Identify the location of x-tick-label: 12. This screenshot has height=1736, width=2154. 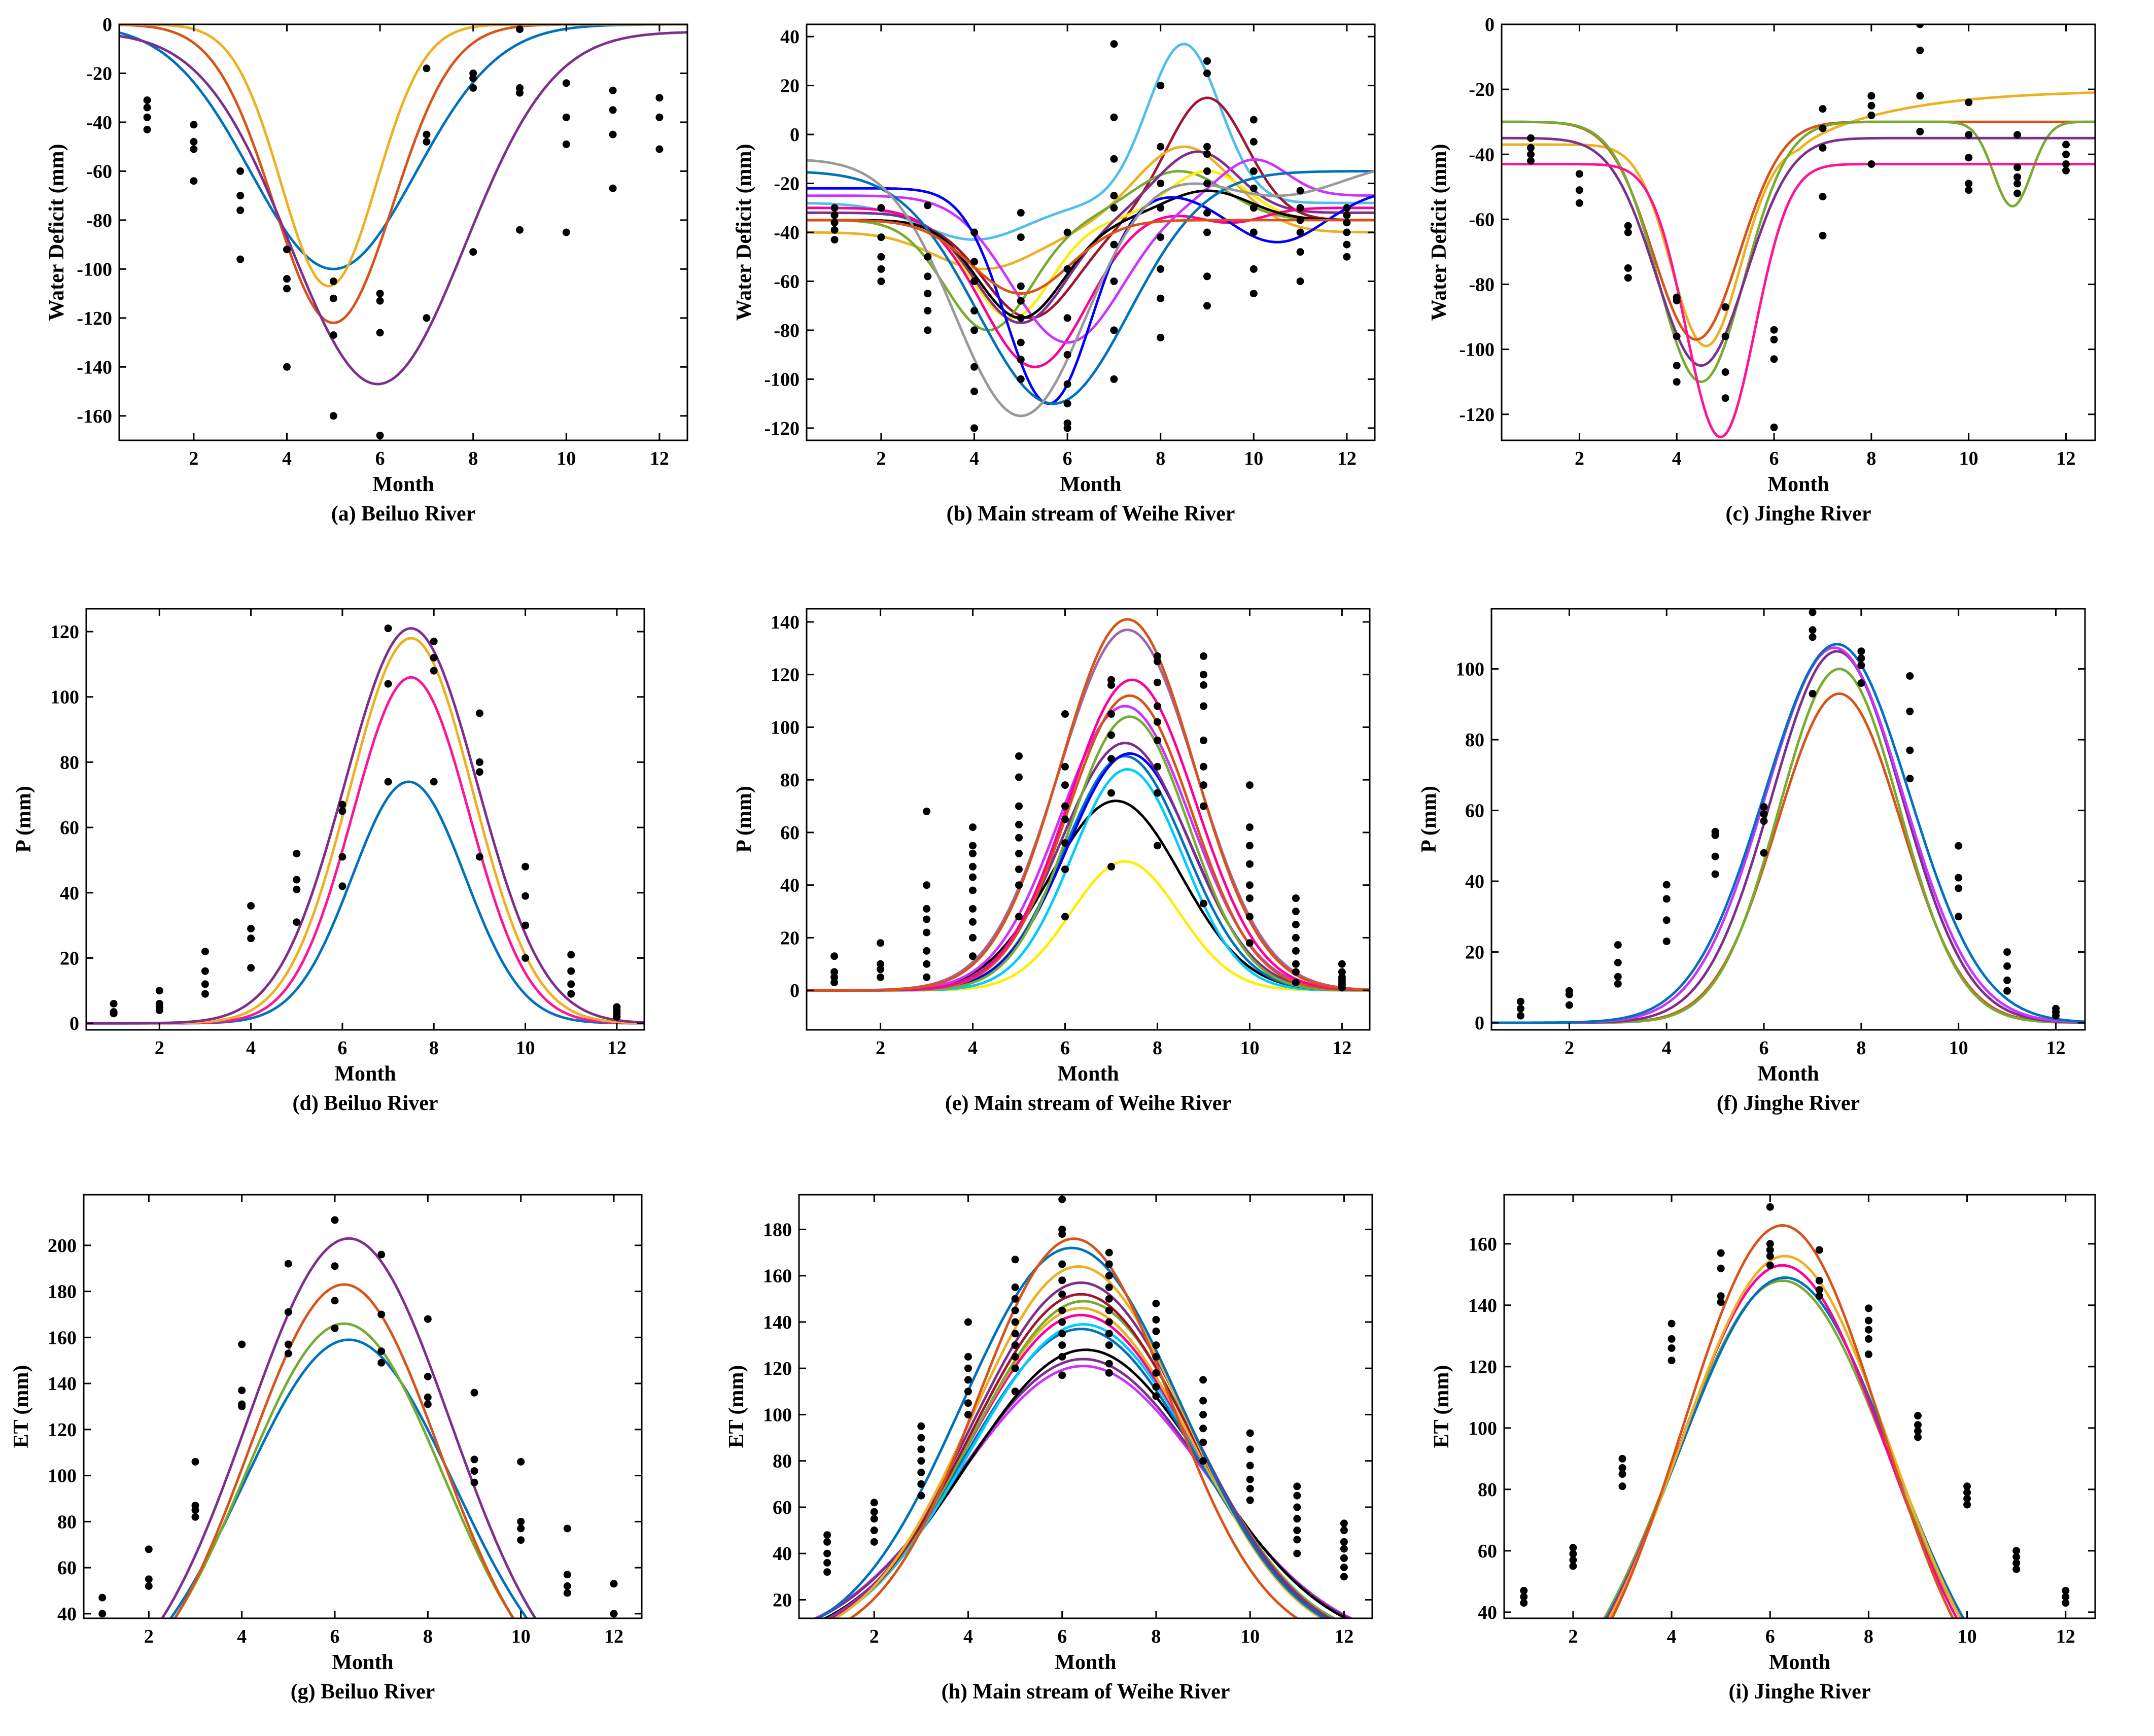
(613, 1636).